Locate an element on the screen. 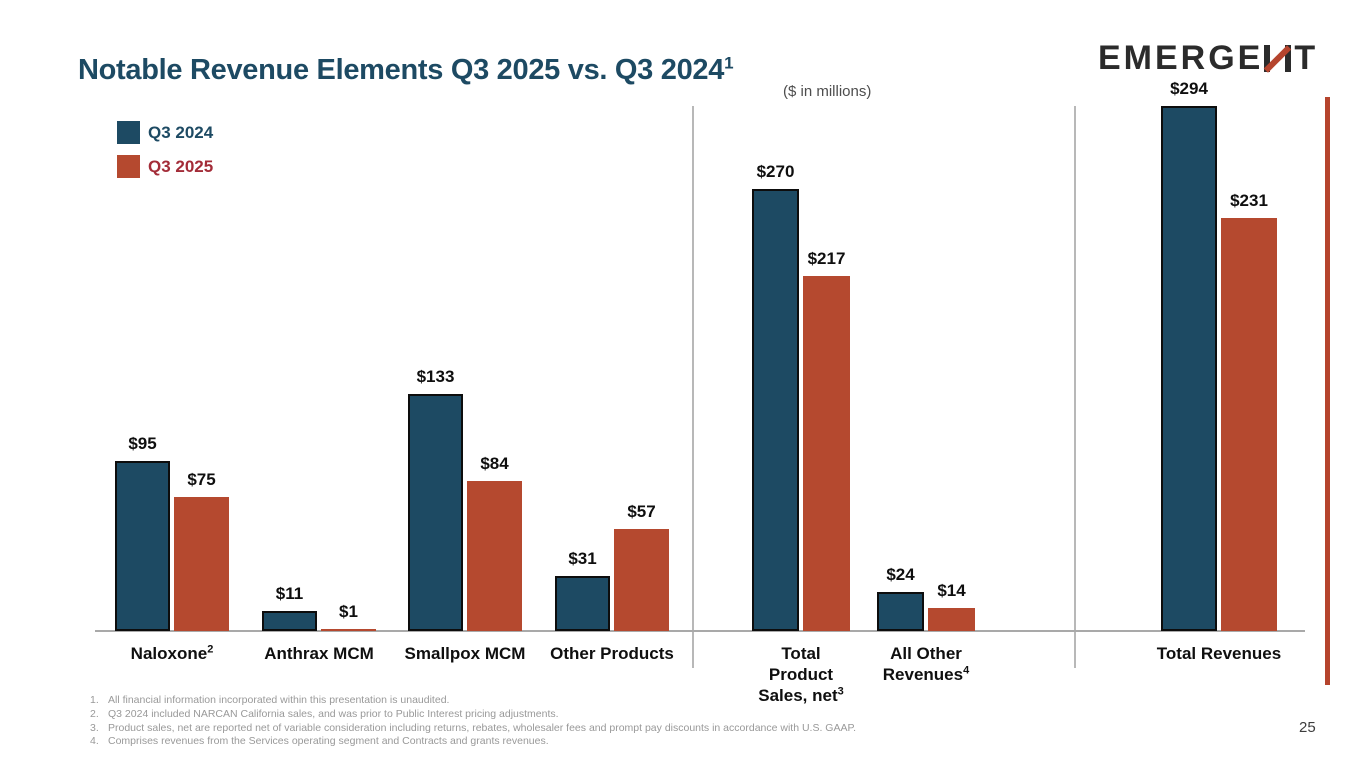 This screenshot has width=1365, height=768. legend-swatch-q3-2024 is located at coordinates (128, 132).